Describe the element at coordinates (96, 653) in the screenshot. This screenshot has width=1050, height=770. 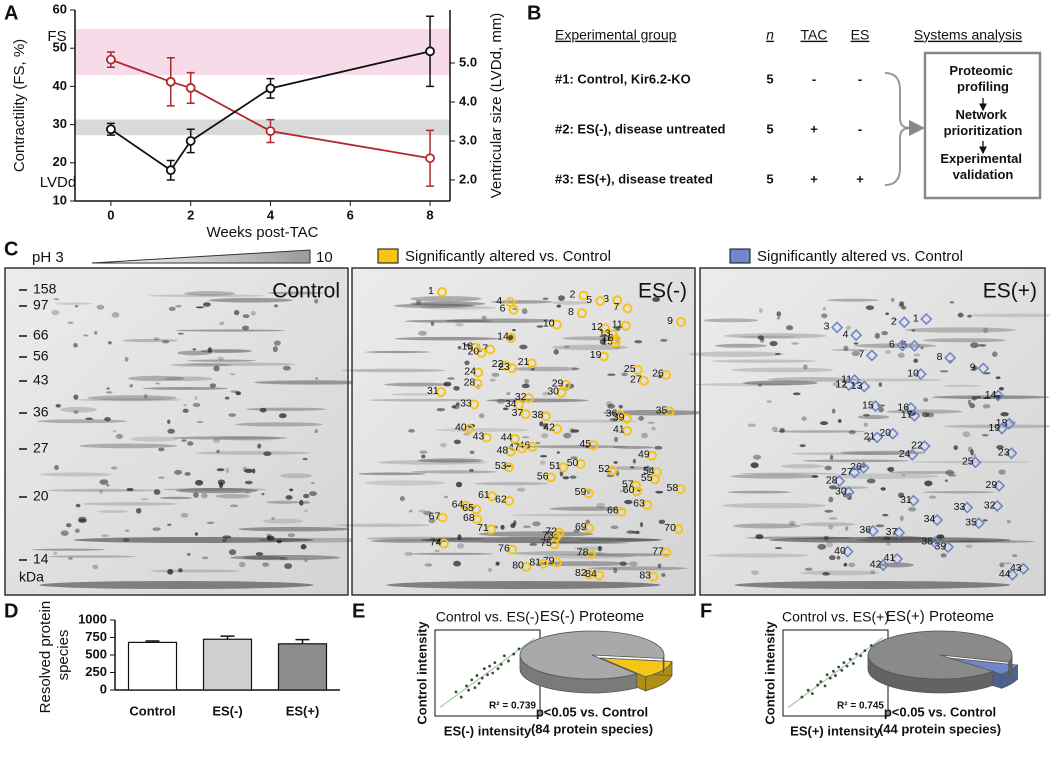
I see `y-tick-label: 500` at that location.